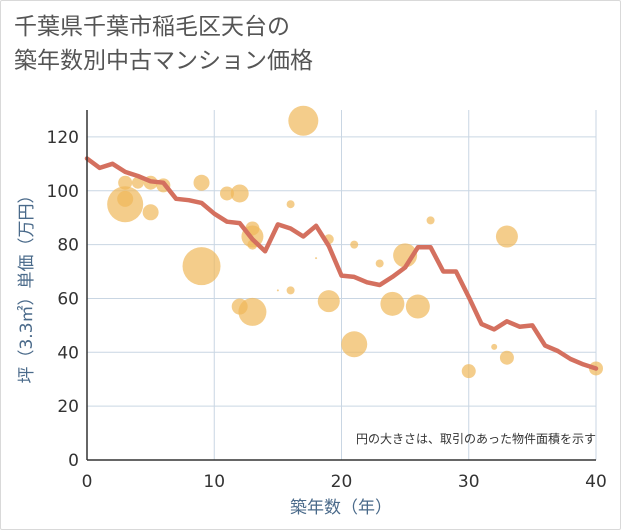 The width and height of the screenshot is (621, 530). What do you see at coordinates (596, 482) in the screenshot?
I see `x-tick-label: 40` at bounding box center [596, 482].